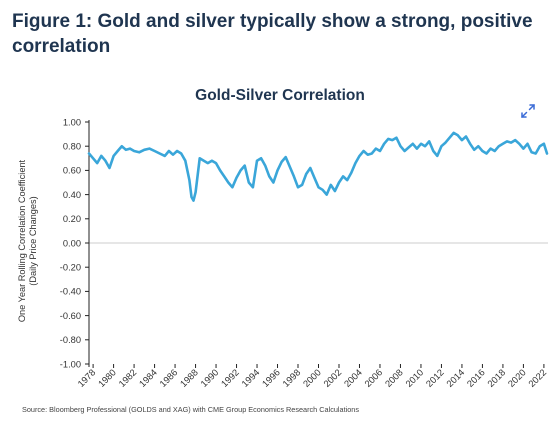  I want to click on y-tick-label: 0.00, so click(72, 243).